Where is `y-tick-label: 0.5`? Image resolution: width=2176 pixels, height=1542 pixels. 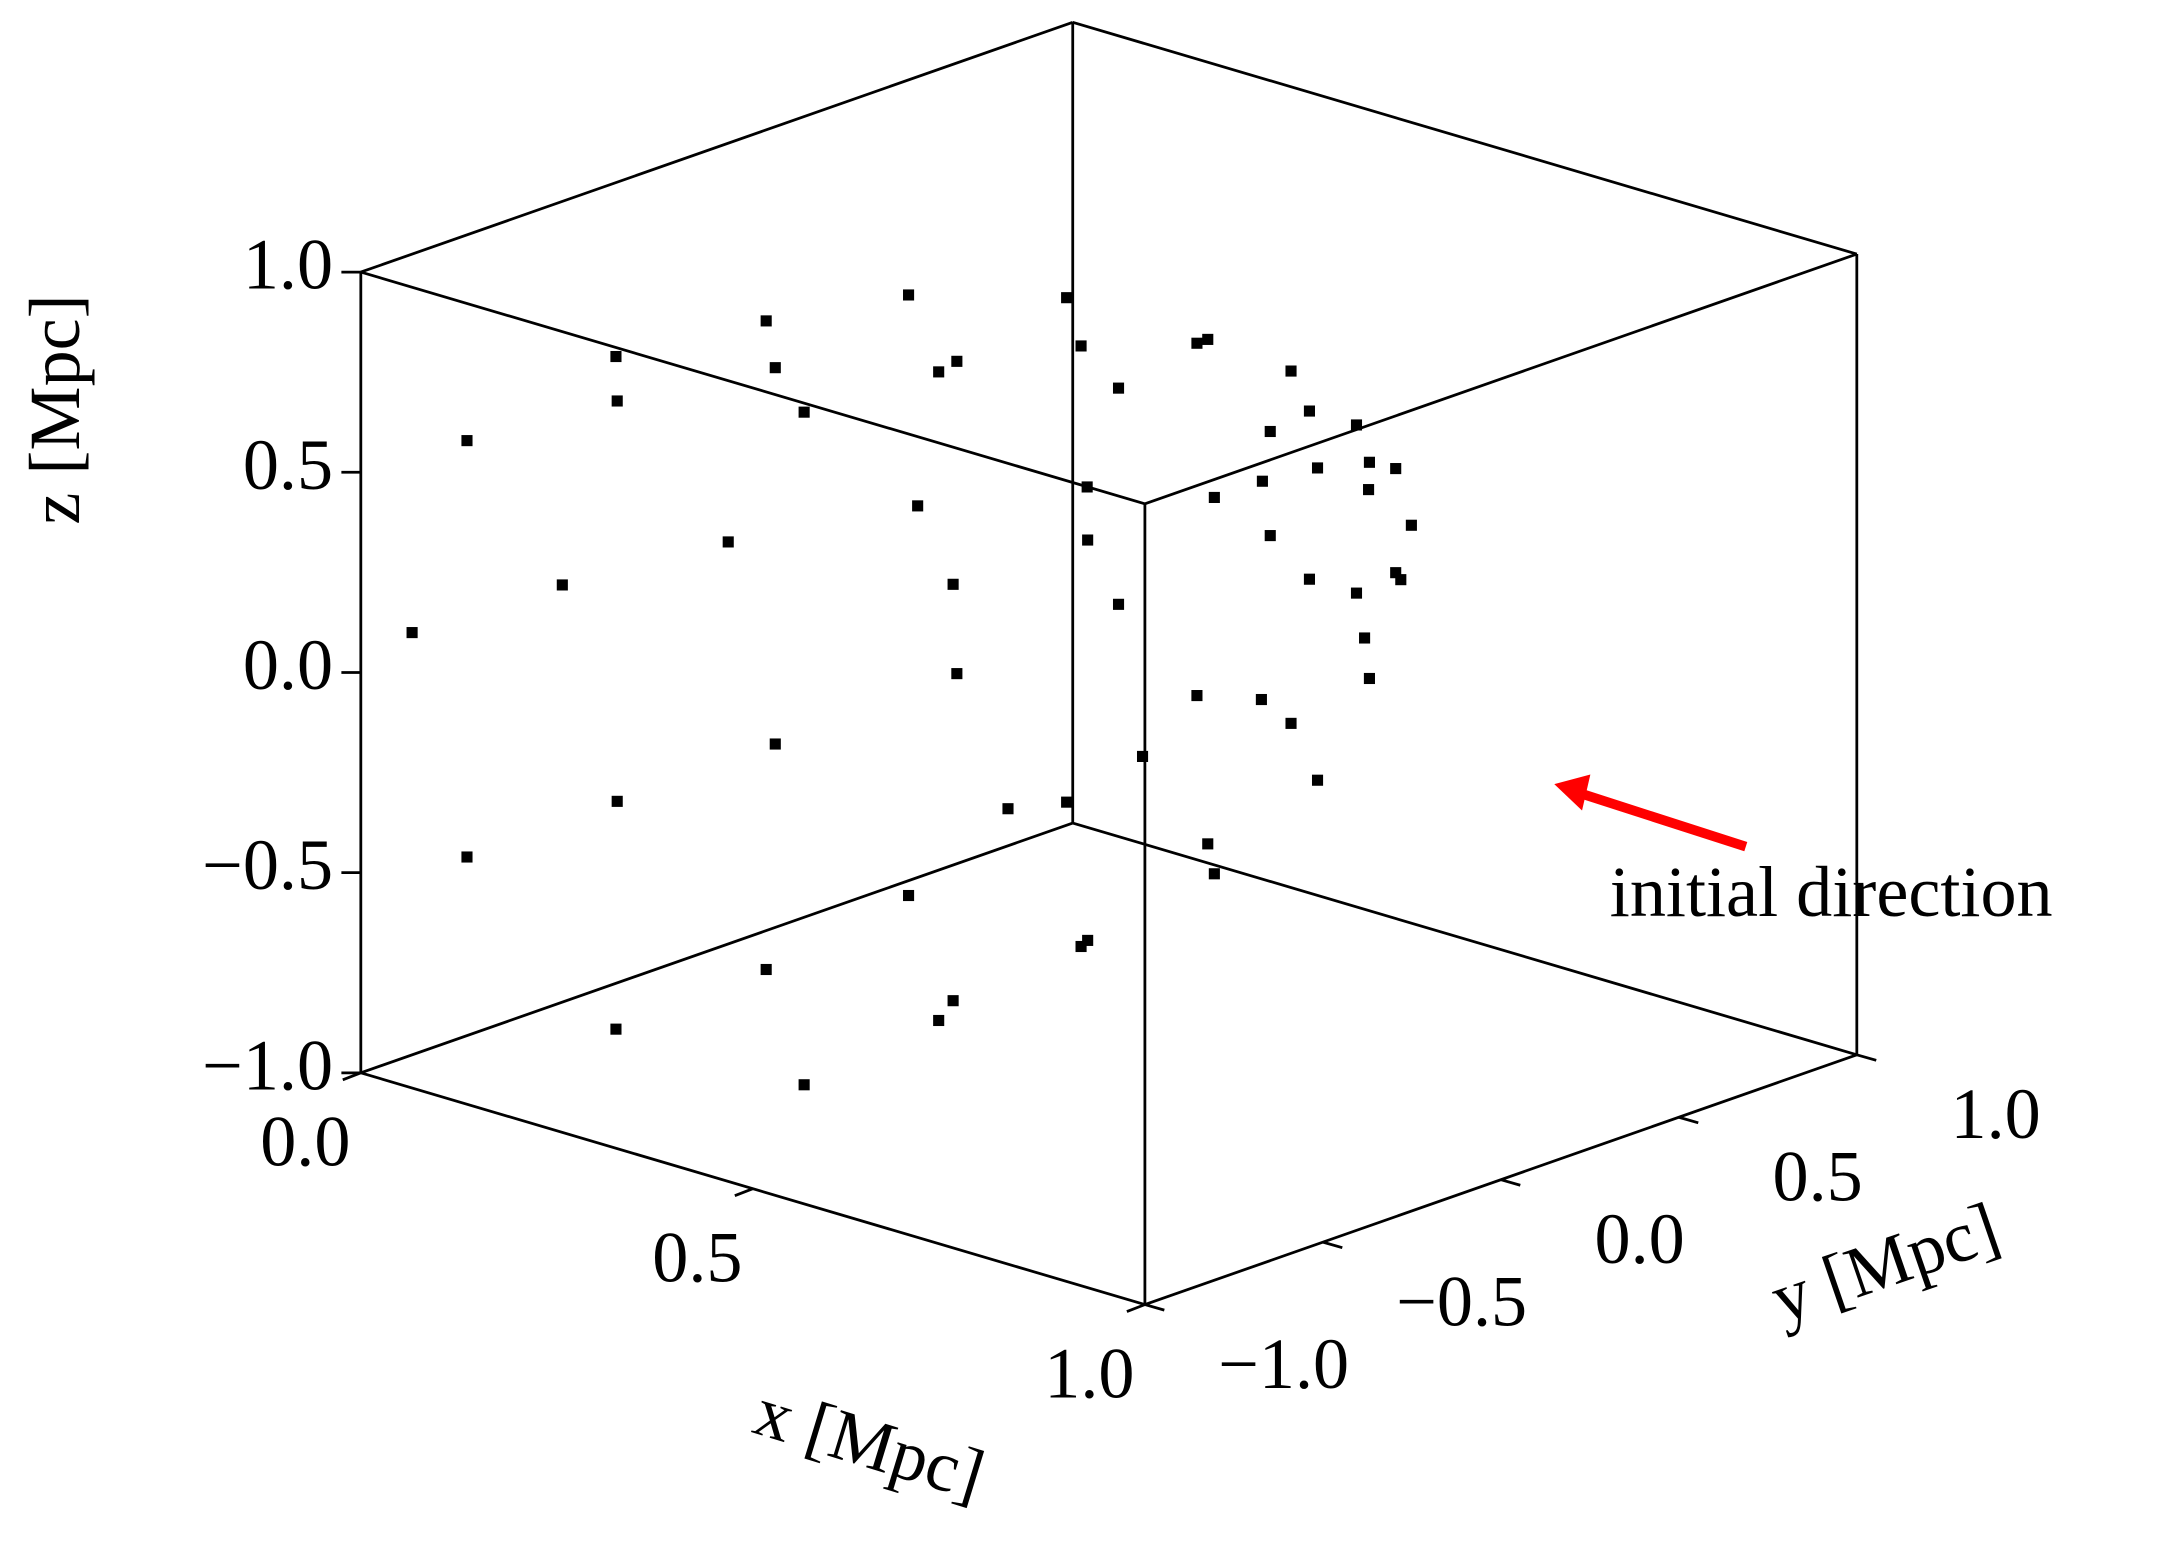 y-tick-label: 0.5 is located at coordinates (1818, 1176).